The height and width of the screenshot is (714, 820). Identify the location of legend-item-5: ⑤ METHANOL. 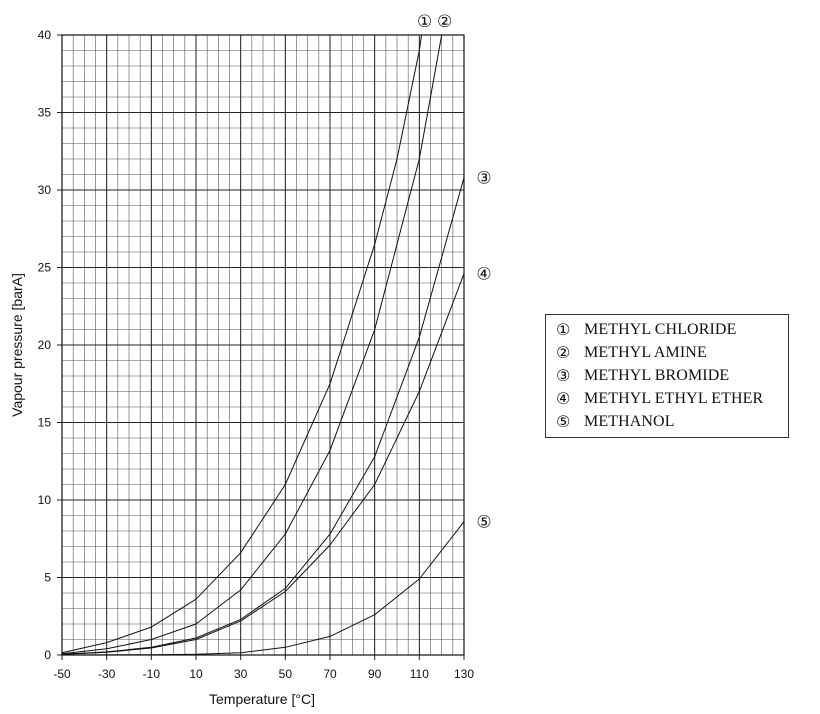
(667, 421).